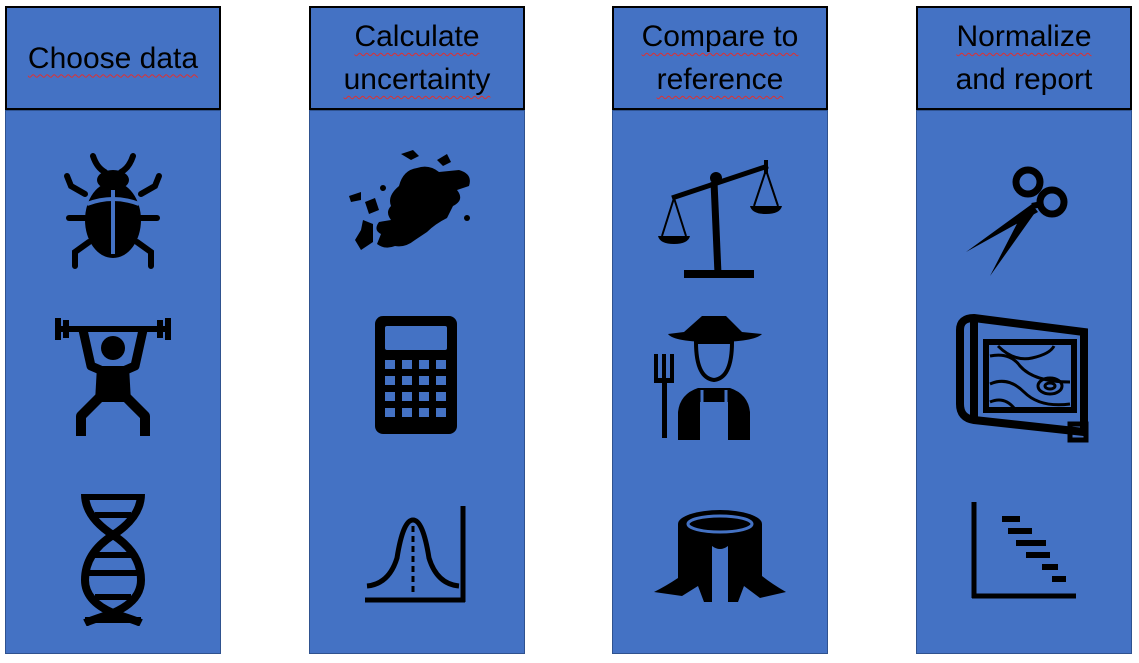  Describe the element at coordinates (1024, 79) in the screenshot. I see `header-line: and report` at that location.